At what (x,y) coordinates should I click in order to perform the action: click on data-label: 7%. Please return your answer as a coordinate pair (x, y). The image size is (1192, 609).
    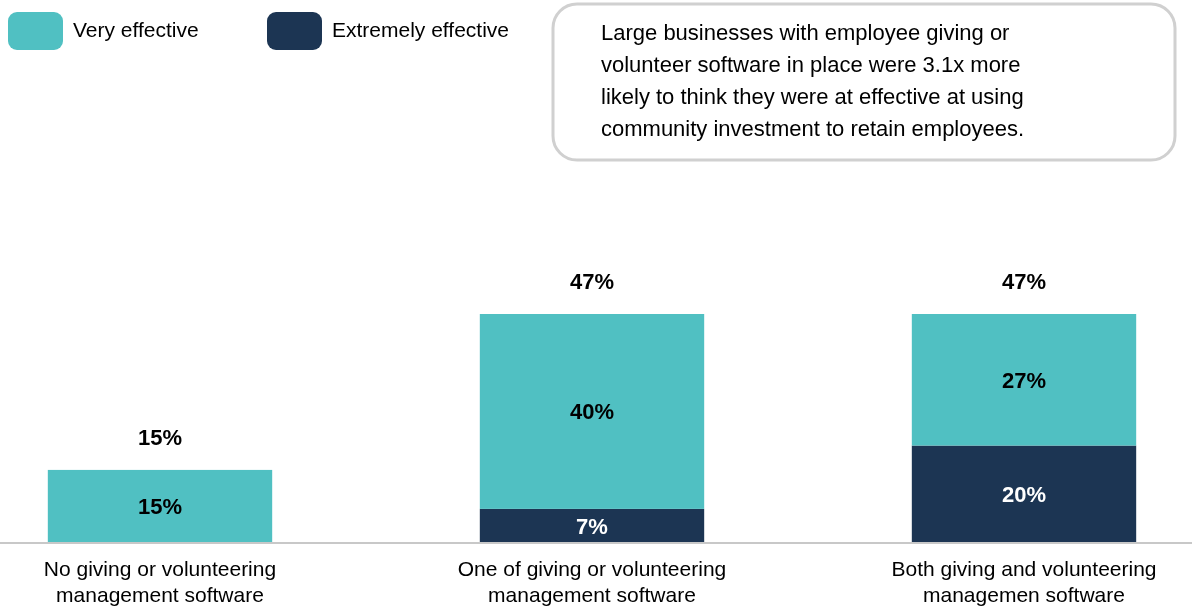
    Looking at the image, I should click on (592, 526).